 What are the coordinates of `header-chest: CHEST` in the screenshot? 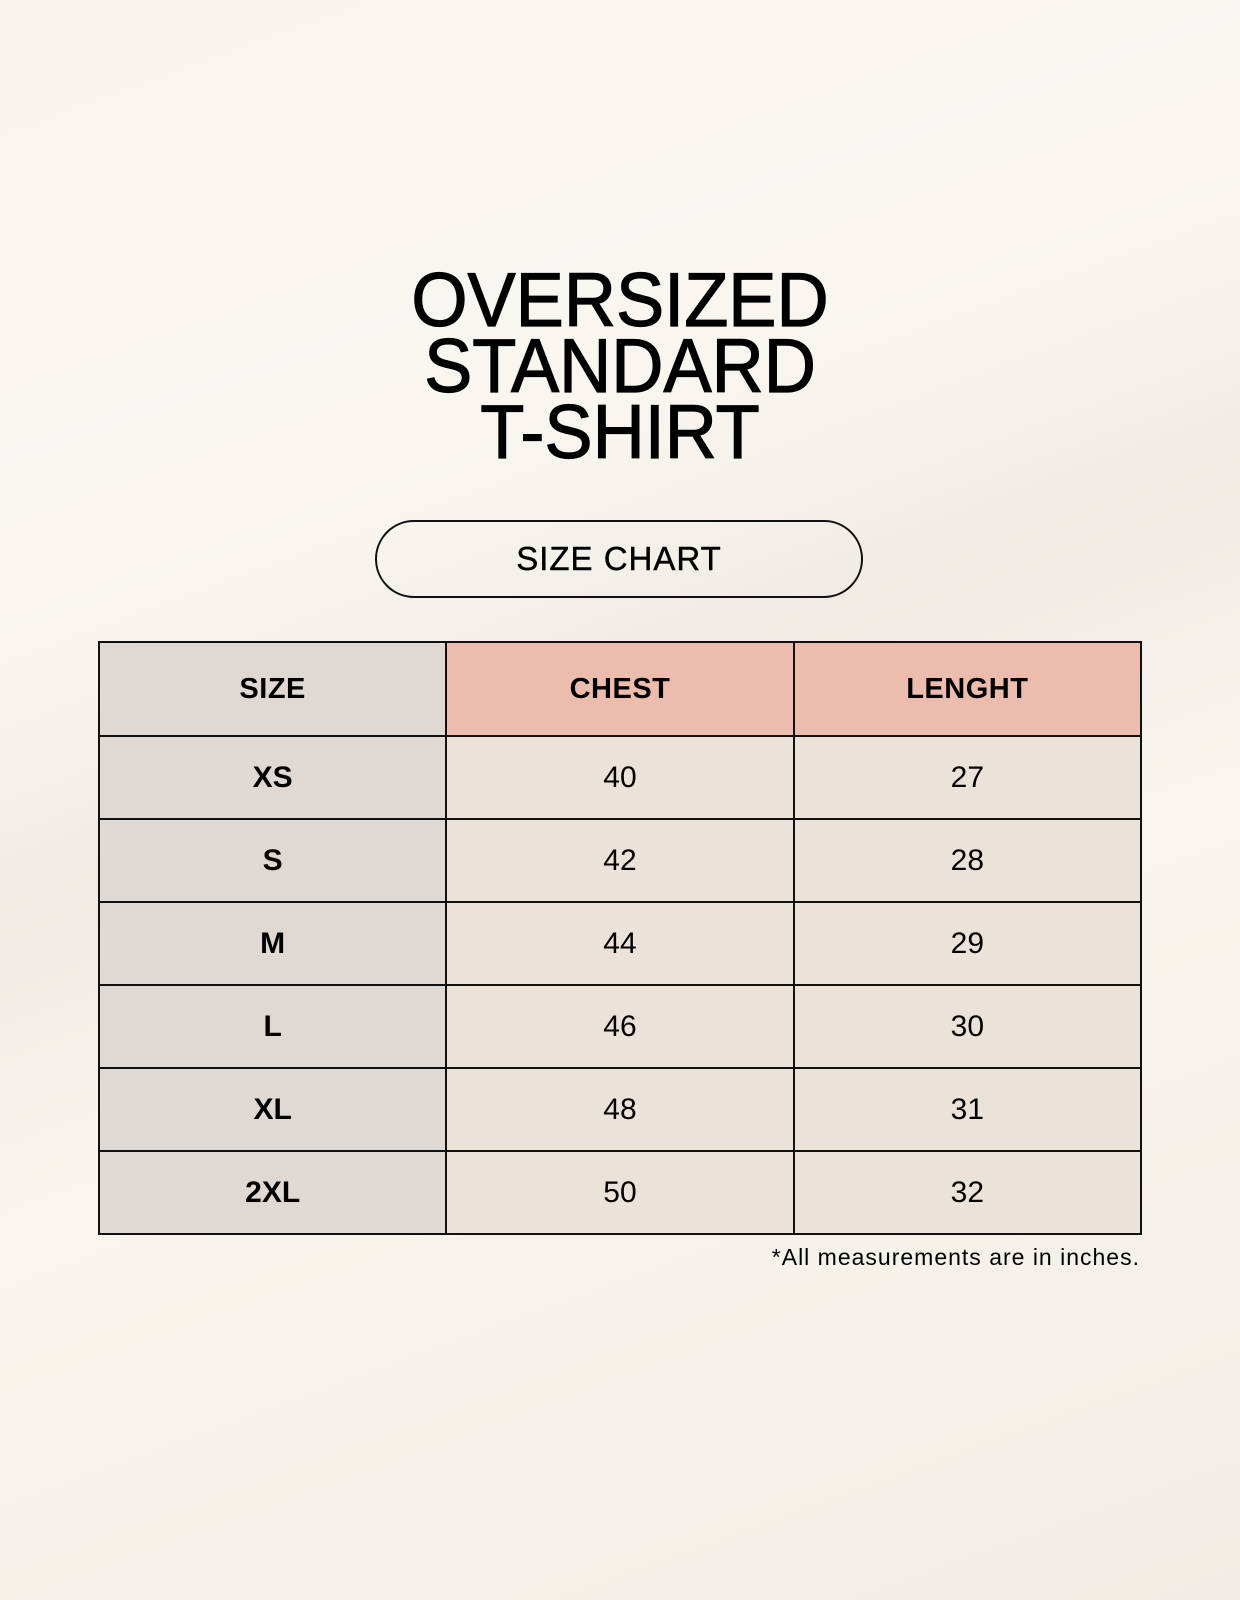 It's located at (620, 689).